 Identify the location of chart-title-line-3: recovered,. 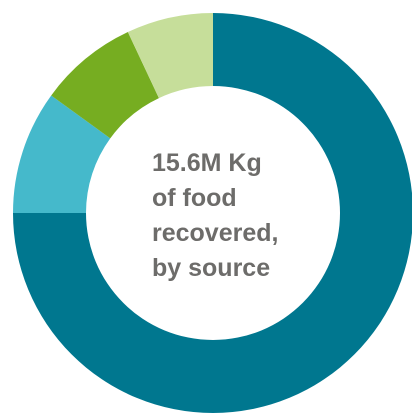
(215, 233).